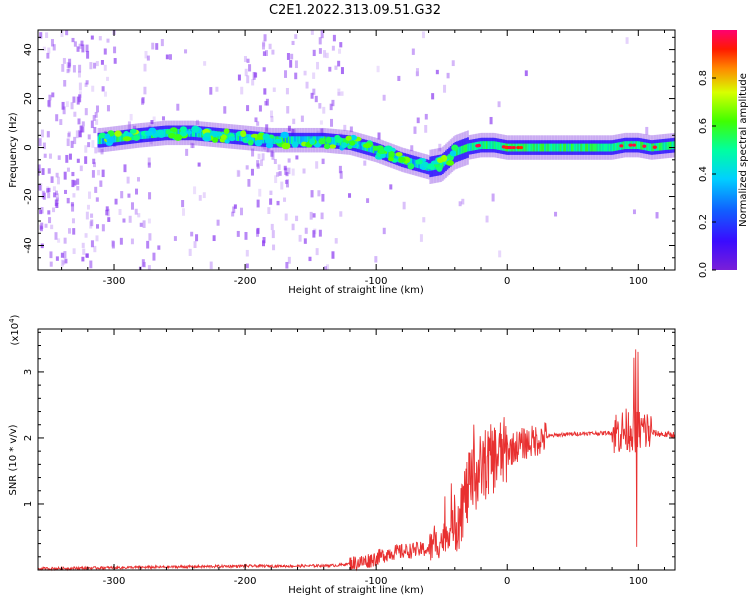  Describe the element at coordinates (703, 174) in the screenshot. I see `colorbar-tick-label: 0.4` at that location.